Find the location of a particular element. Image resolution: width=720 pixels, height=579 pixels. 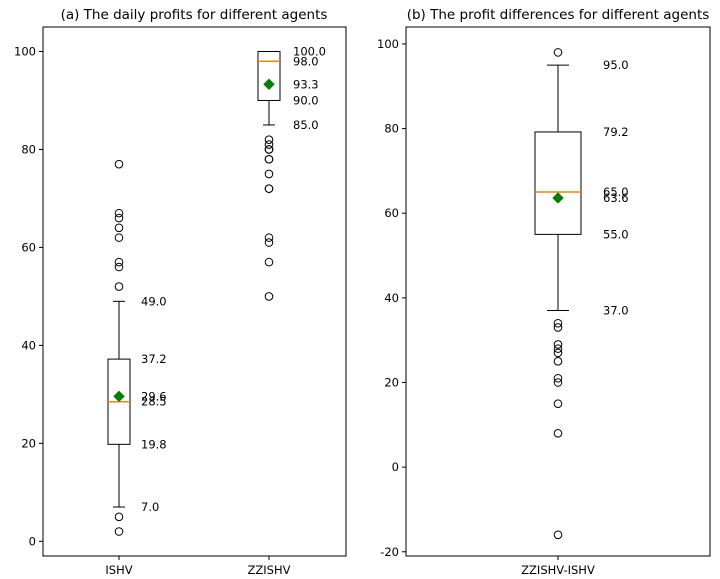

annotation-label: 95.0 is located at coordinates (616, 65).